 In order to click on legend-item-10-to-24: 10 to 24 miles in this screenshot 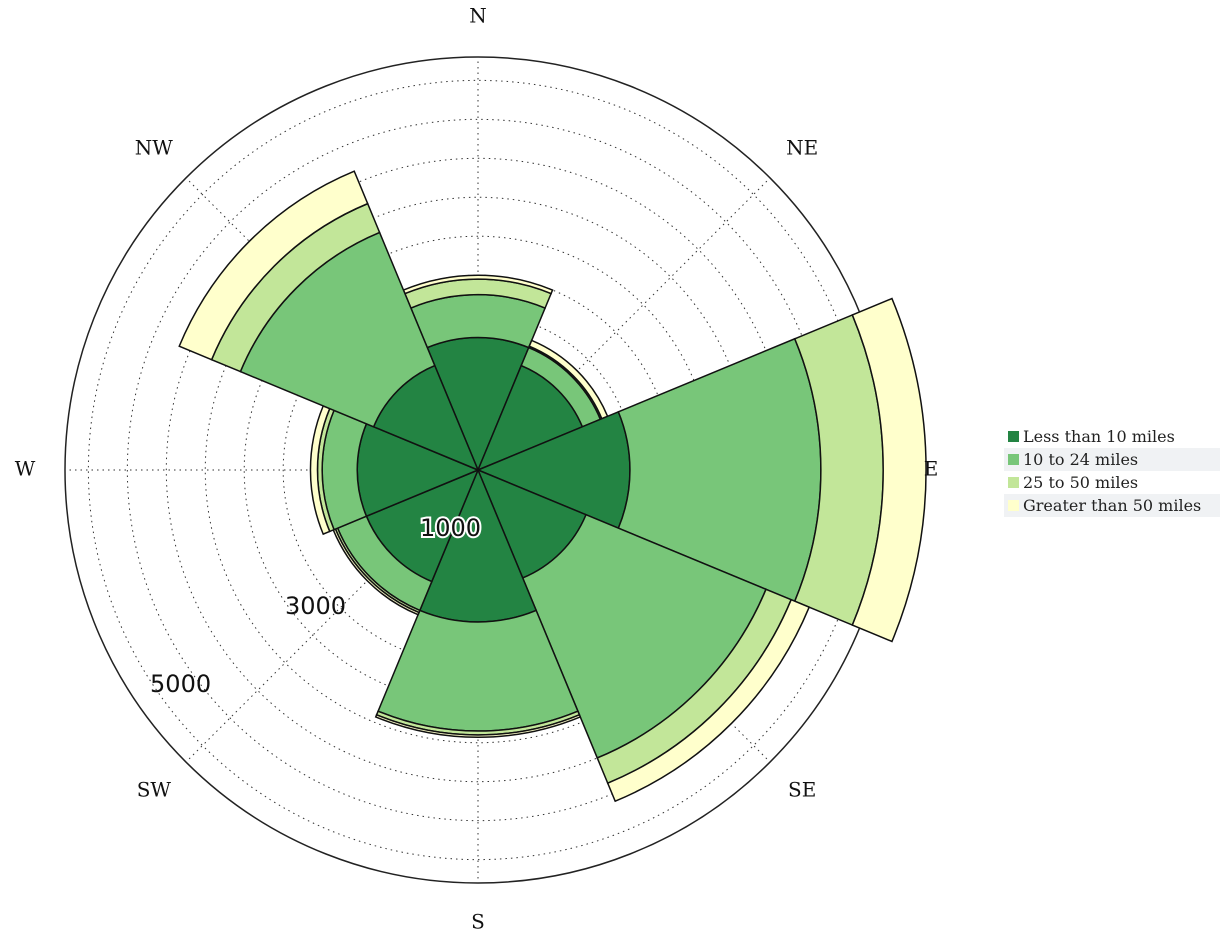, I will do `click(1112, 459)`.